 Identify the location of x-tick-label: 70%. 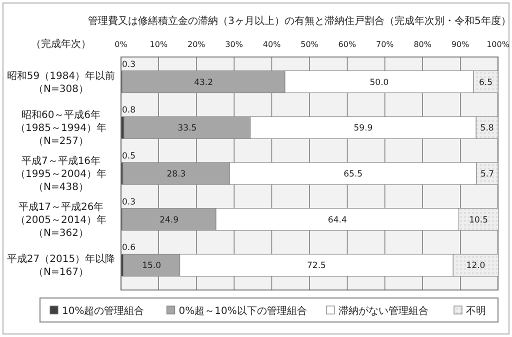
(385, 44).